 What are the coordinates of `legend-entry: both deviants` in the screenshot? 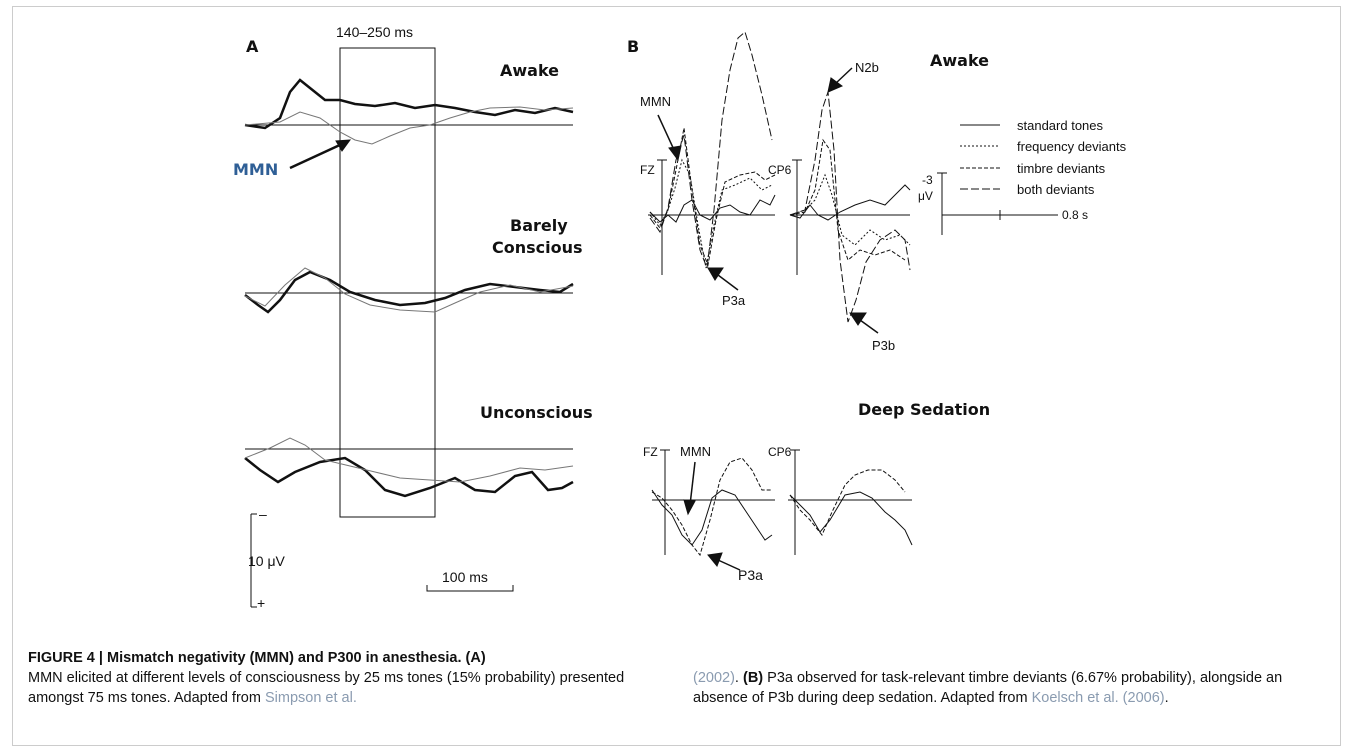 It's located at (1056, 189).